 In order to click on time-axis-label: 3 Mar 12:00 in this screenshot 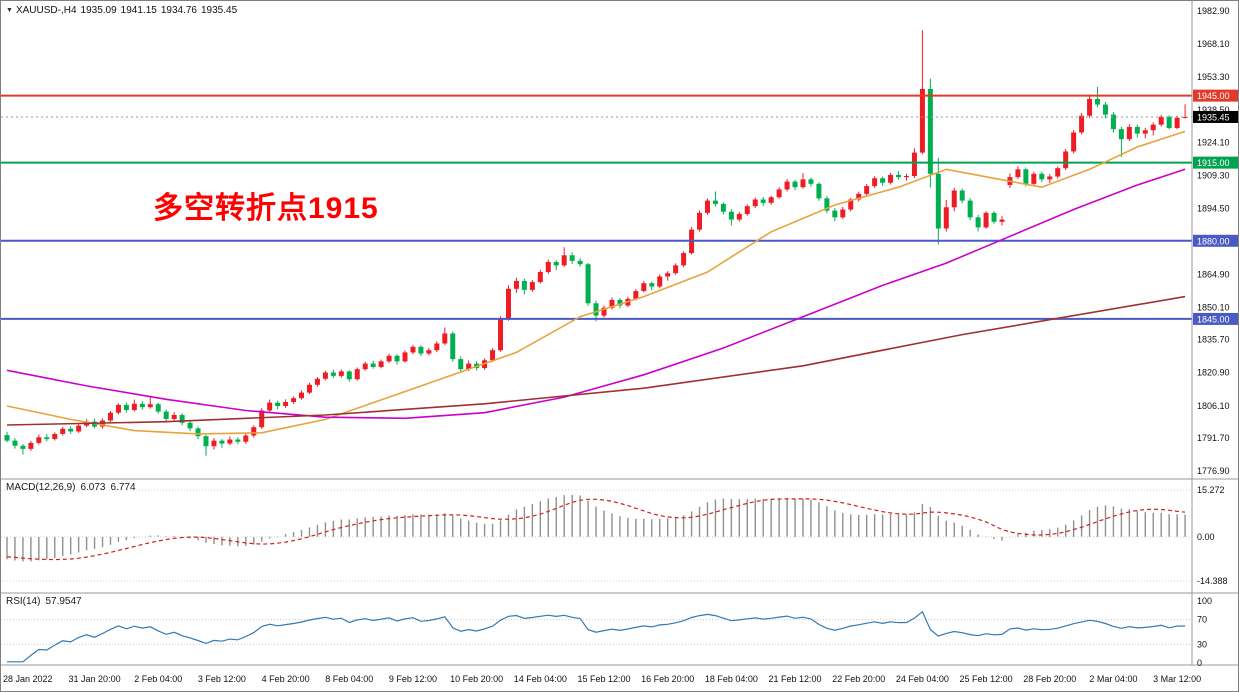, I will do `click(1177, 679)`.